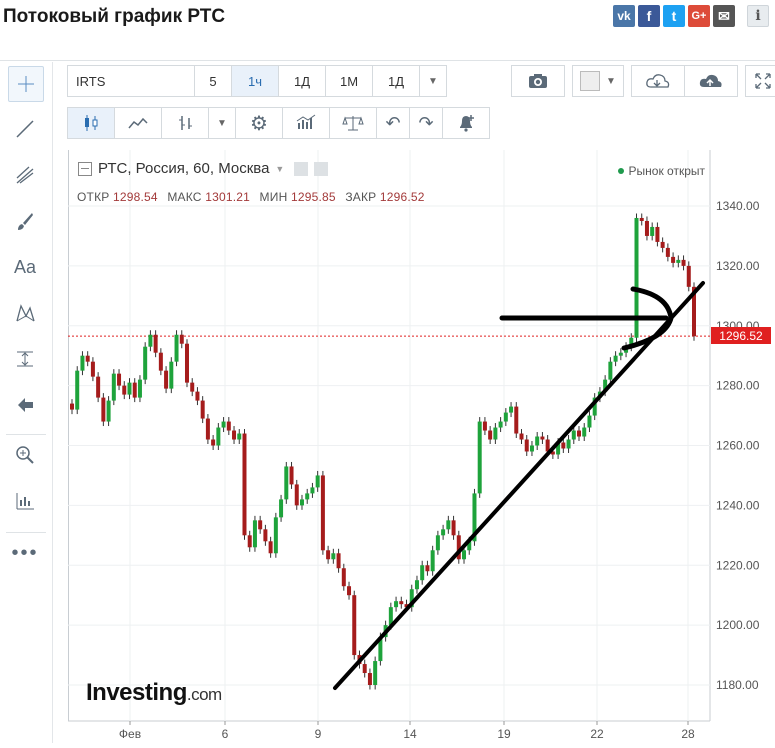 Image resolution: width=775 pixels, height=748 pixels. What do you see at coordinates (213, 81) in the screenshot?
I see `interval-5: 5` at bounding box center [213, 81].